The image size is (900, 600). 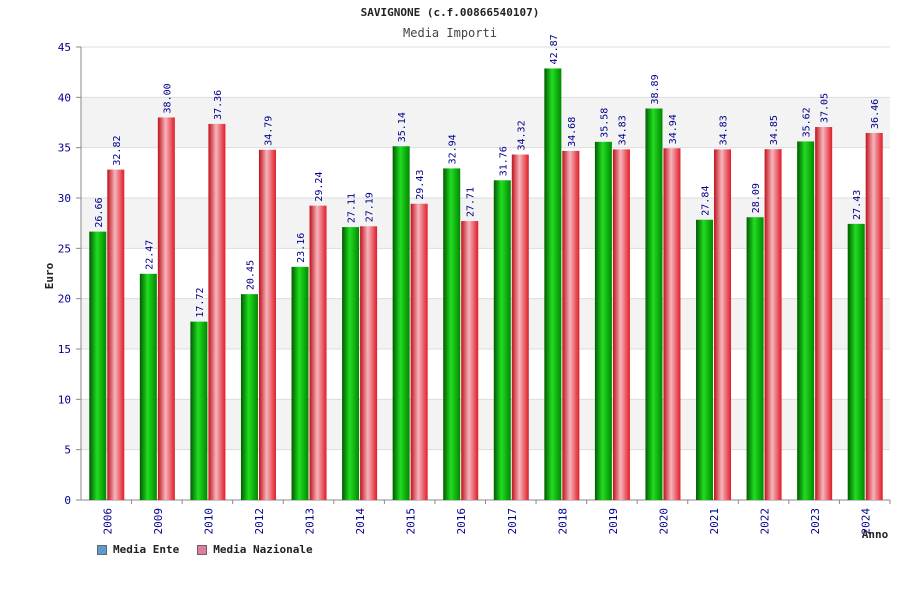 What do you see at coordinates (67, 450) in the screenshot?
I see `y-tick-label: 5` at bounding box center [67, 450].